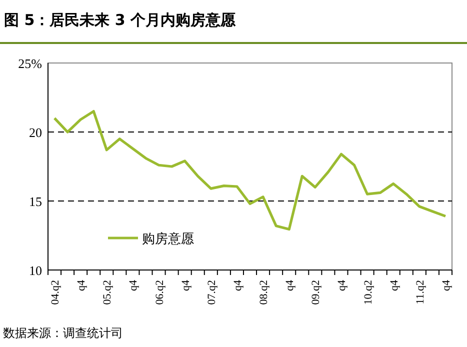  Describe the element at coordinates (316, 292) in the screenshot. I see `x-tick-label: 09.q2` at that location.